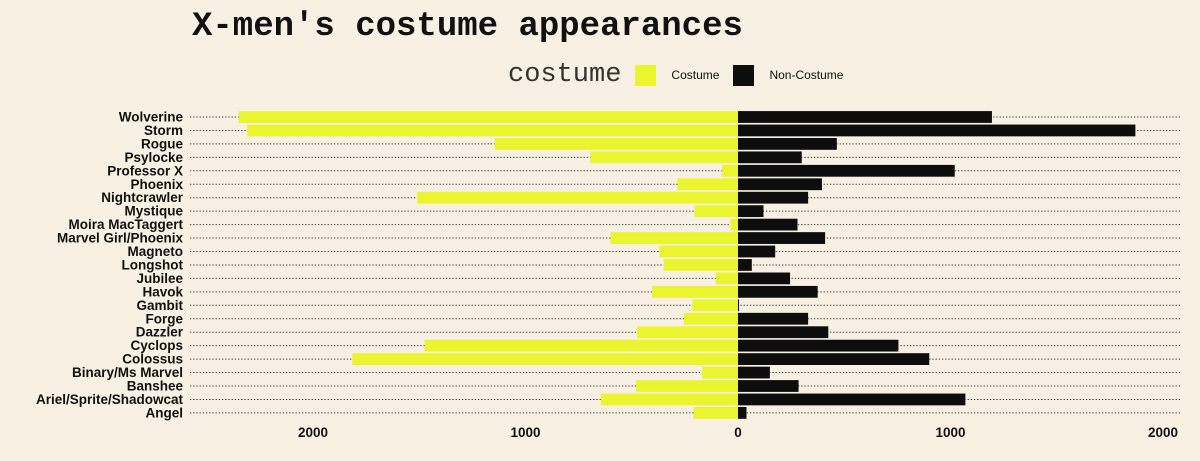  Describe the element at coordinates (156, 184) in the screenshot. I see `category-label: Phoenix` at that location.